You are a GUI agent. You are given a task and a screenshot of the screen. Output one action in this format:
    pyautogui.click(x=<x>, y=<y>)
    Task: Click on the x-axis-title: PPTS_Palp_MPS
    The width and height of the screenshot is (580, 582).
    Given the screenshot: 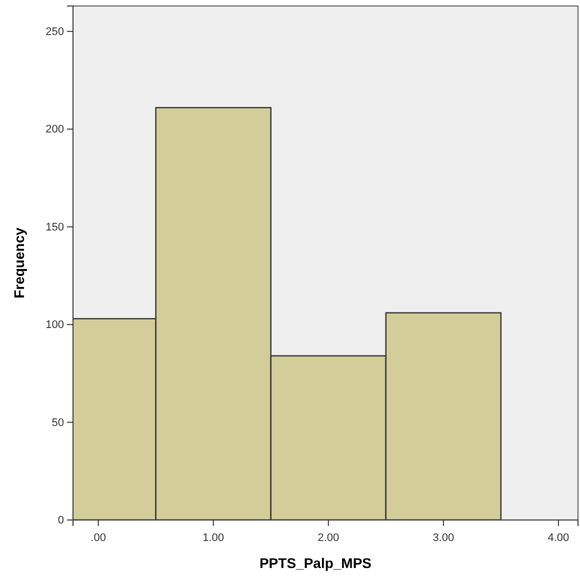 What is the action you would take?
    pyautogui.click(x=315, y=563)
    